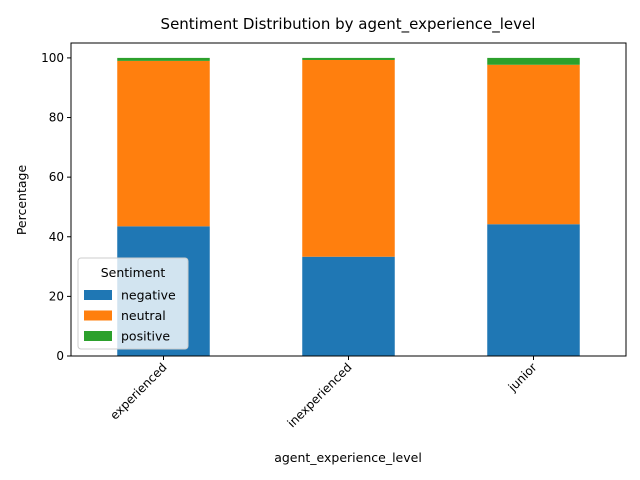  I want to click on bar-neutral-experienced, so click(163, 143).